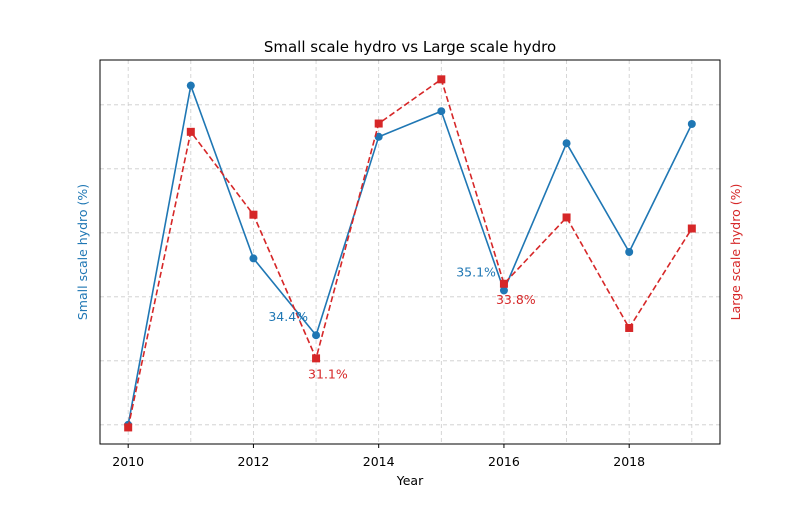 The image size is (800, 505). I want to click on x-axis-label: Year, so click(410, 480).